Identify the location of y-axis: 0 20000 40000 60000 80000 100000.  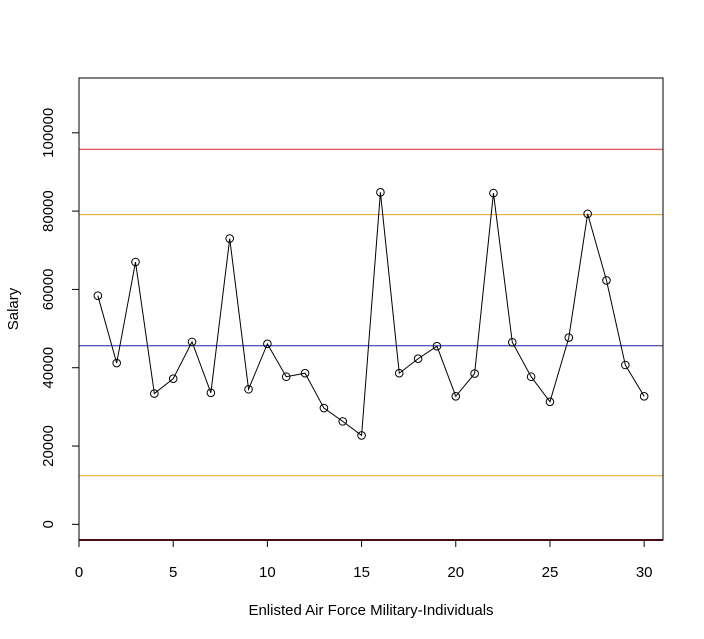
(60, 318).